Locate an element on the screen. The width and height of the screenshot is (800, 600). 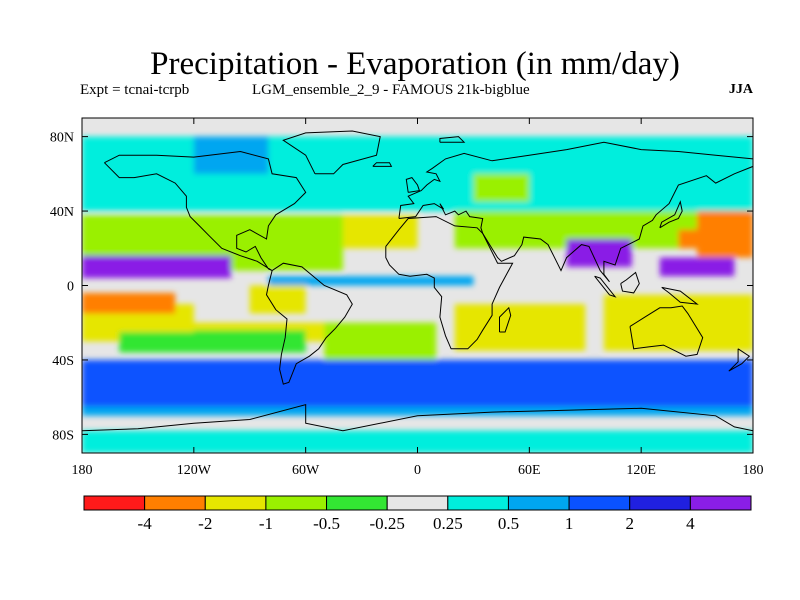
field-antarctic-cyan is located at coordinates (417, 441).